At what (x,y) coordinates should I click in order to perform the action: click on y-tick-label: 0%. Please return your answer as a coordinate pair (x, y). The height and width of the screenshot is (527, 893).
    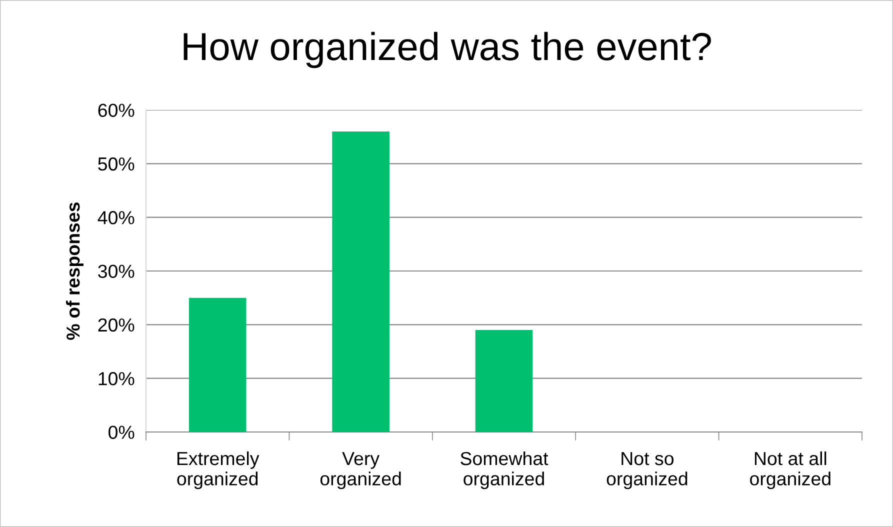
    Looking at the image, I should click on (121, 432).